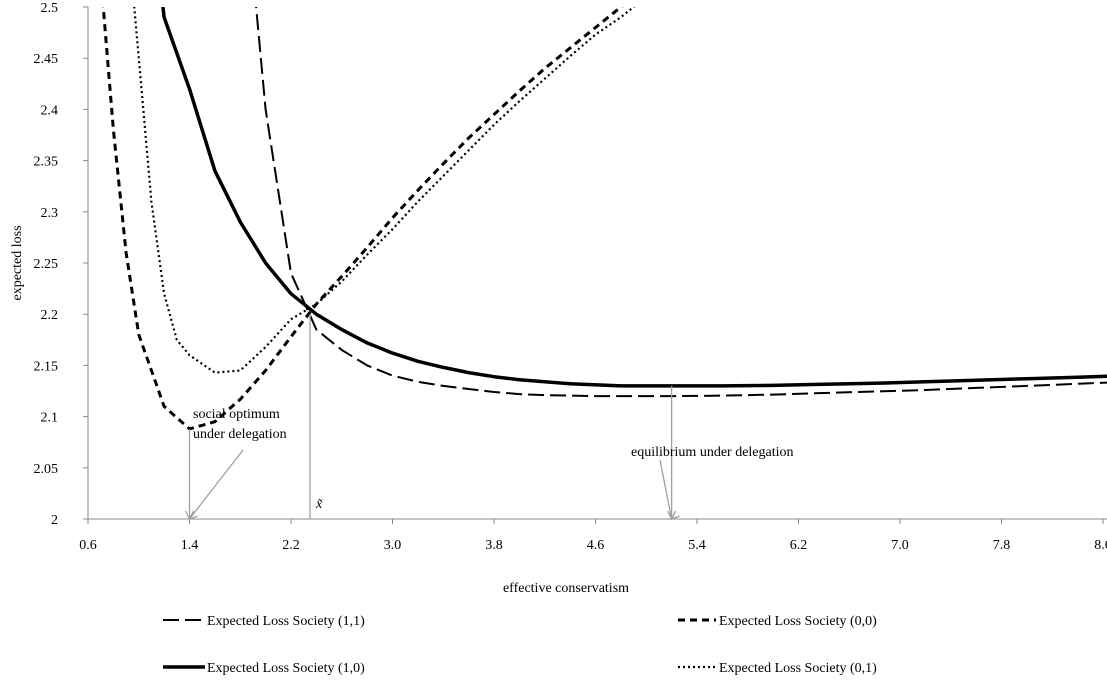 This screenshot has width=1107, height=683. I want to click on legend-label-0-0: Expected Loss Society (0,0), so click(798, 621).